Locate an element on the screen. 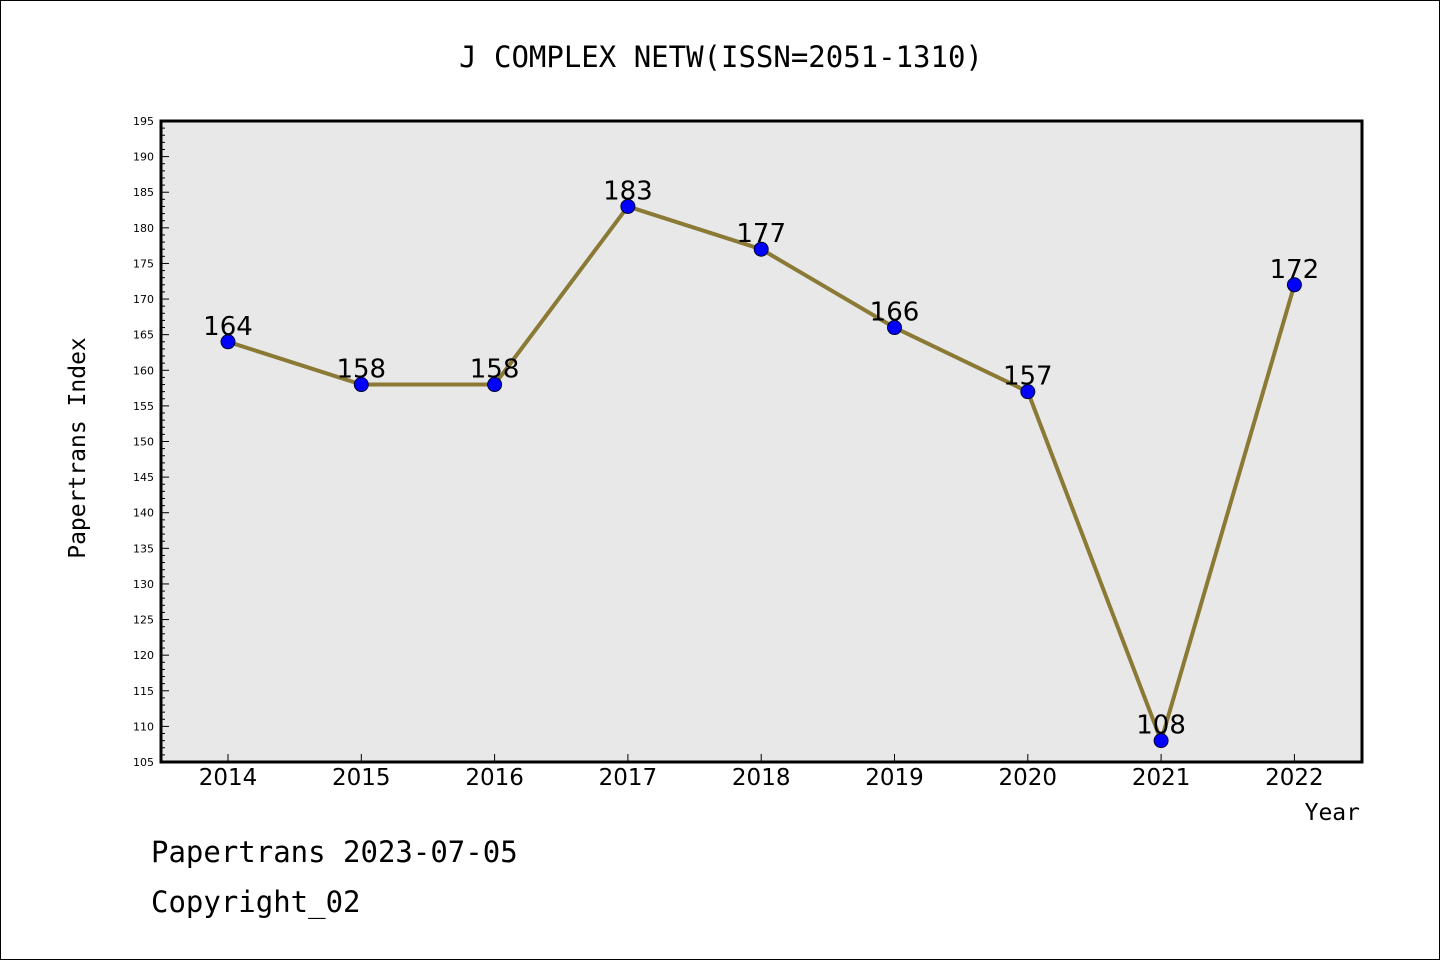 This screenshot has height=961, width=1440. y-tick-label: 180 is located at coordinates (143, 228).